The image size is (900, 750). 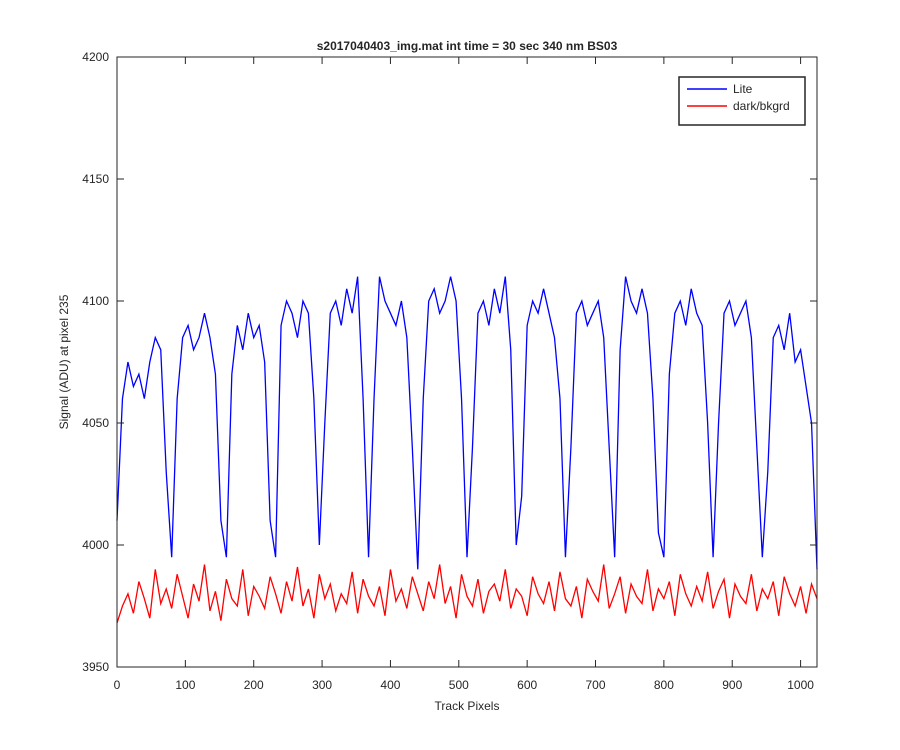 I want to click on legend-label: Lite, so click(x=743, y=89).